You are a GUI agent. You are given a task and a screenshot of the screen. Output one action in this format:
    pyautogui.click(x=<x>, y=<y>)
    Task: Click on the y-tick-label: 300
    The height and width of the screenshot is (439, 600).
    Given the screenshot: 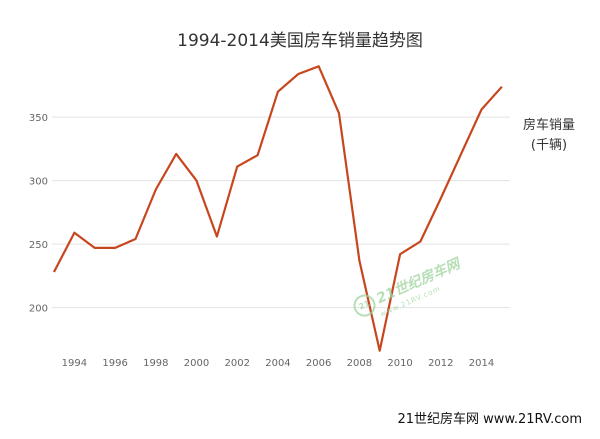 What is the action you would take?
    pyautogui.click(x=38, y=182)
    